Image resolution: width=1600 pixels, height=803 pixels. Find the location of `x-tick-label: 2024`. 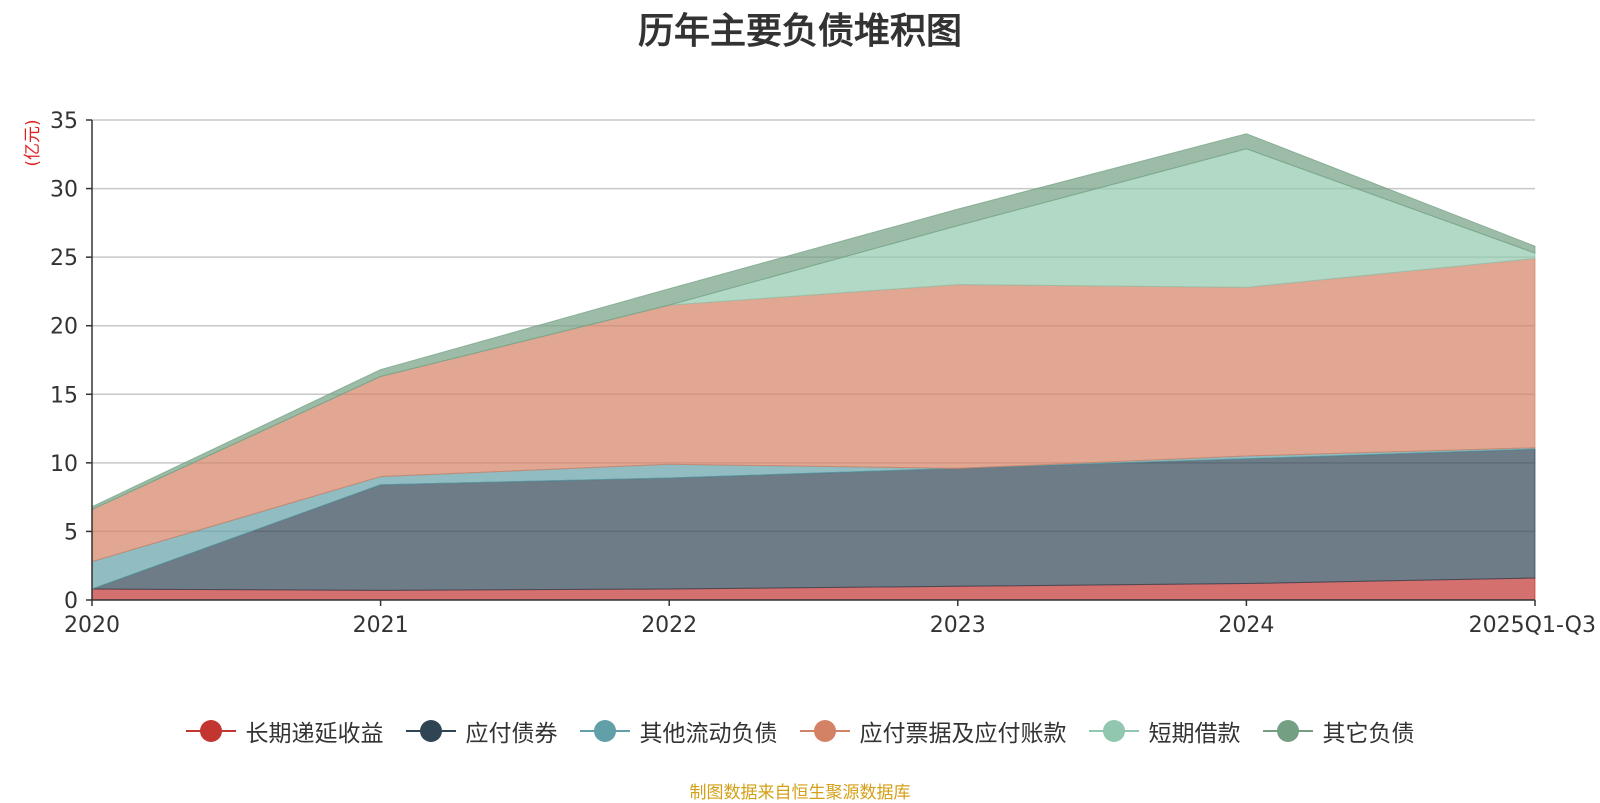

x-tick-label: 2024 is located at coordinates (1246, 625).